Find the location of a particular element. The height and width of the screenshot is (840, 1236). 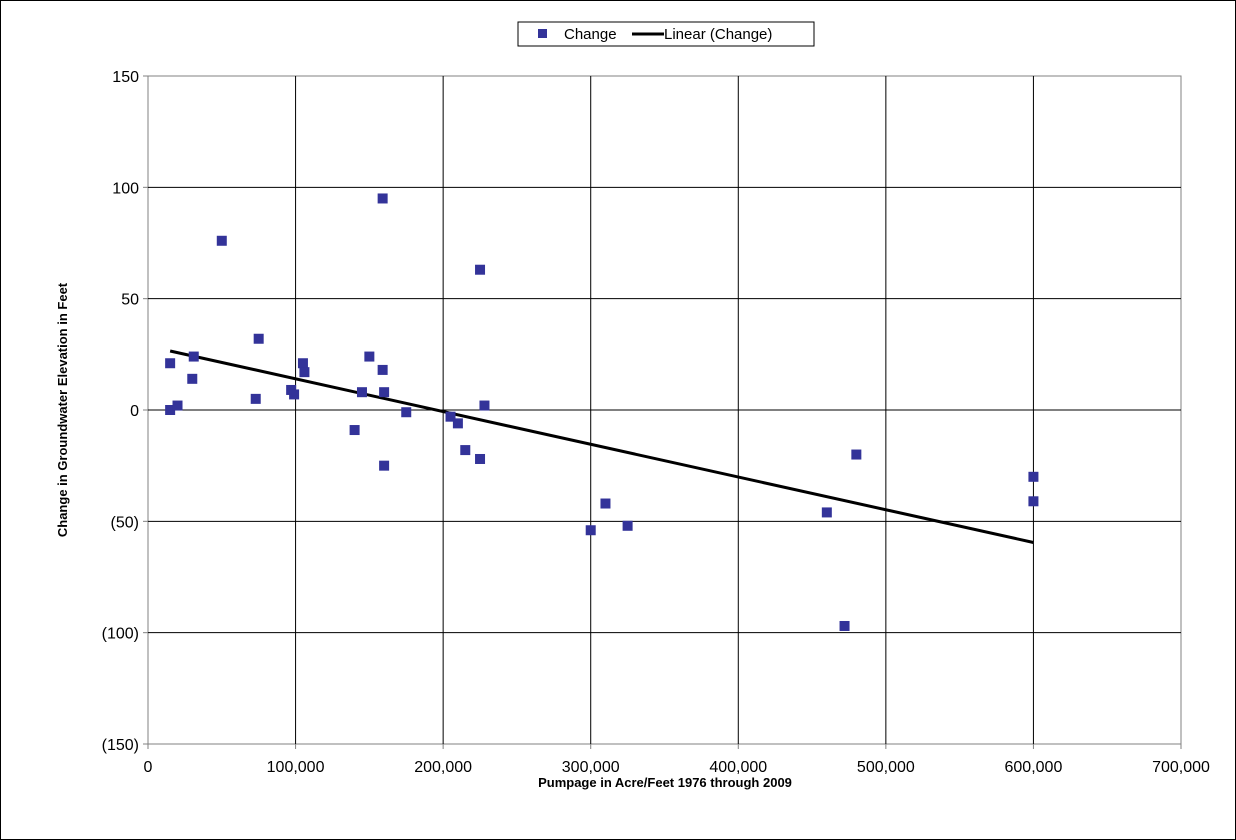

y-axis-tick-labels: 150 100 50 0 (50) (100) (150) is located at coordinates (125, 411).